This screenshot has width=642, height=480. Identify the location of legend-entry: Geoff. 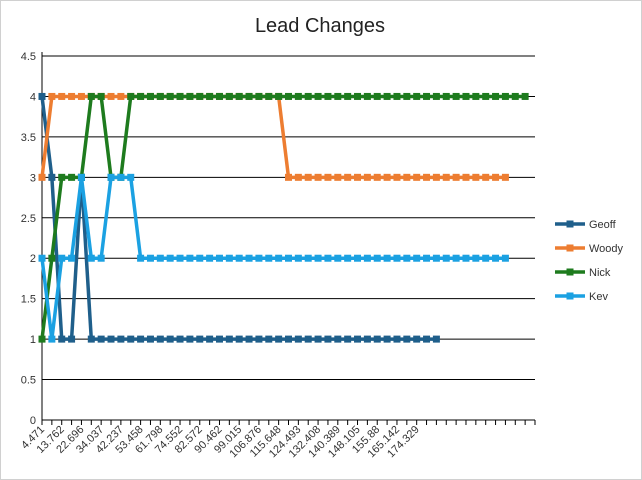
(586, 225).